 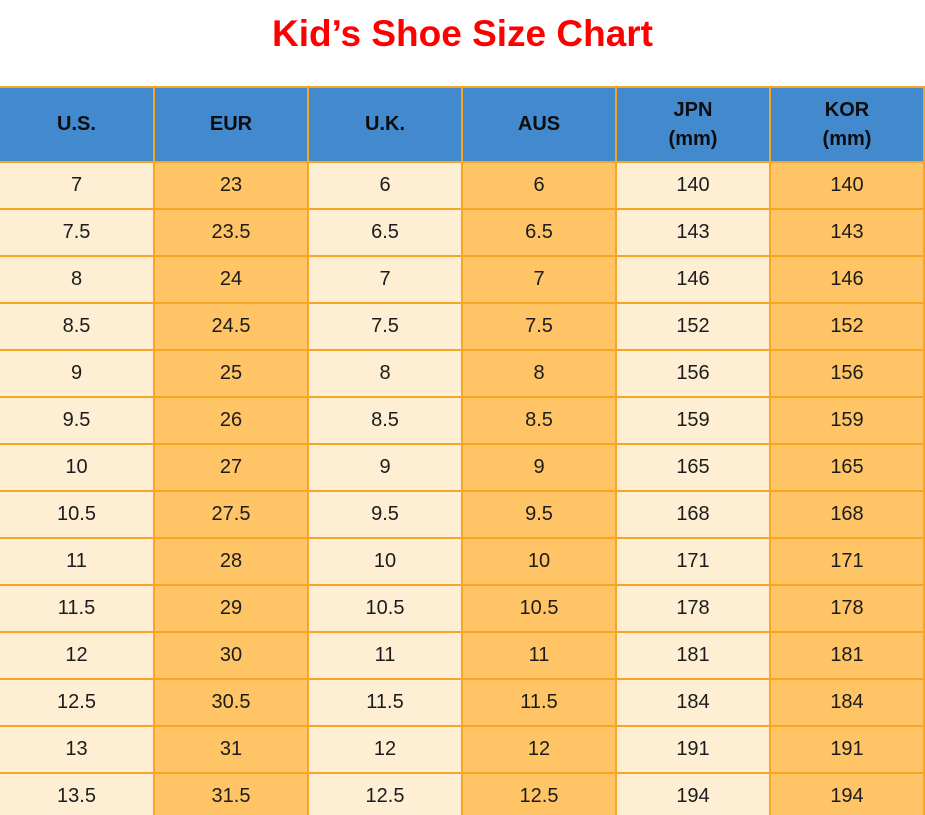 I want to click on cell: 26, so click(x=231, y=420).